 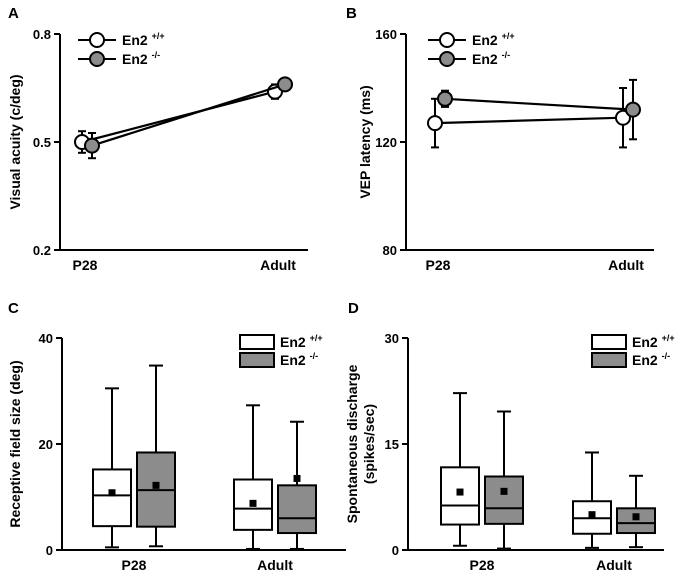 What do you see at coordinates (352, 443) in the screenshot?
I see `y-axis-label-line: Spontaneous discharge` at bounding box center [352, 443].